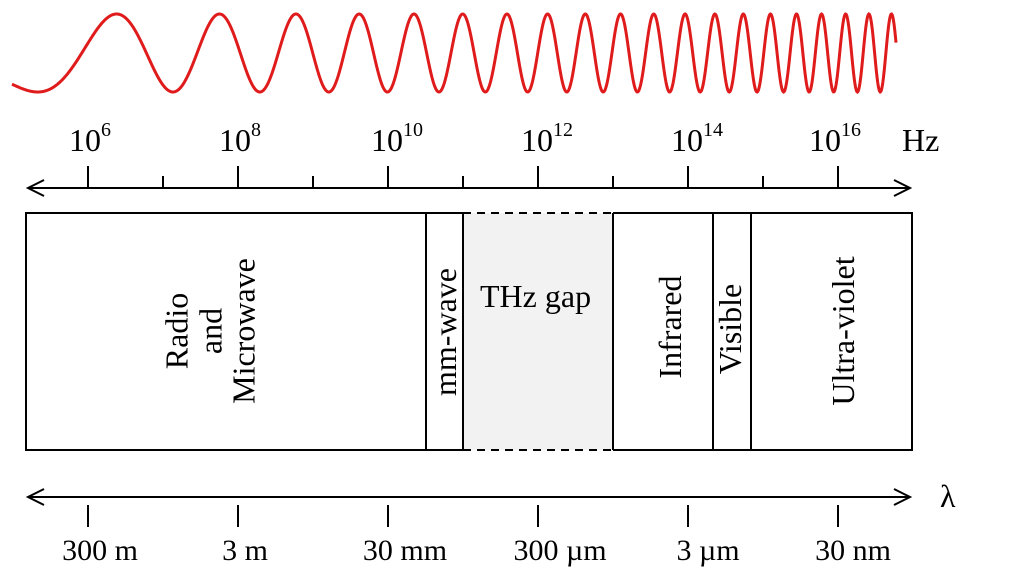 The height and width of the screenshot is (582, 1014). I want to click on frequency-label: 1016, so click(835, 138).